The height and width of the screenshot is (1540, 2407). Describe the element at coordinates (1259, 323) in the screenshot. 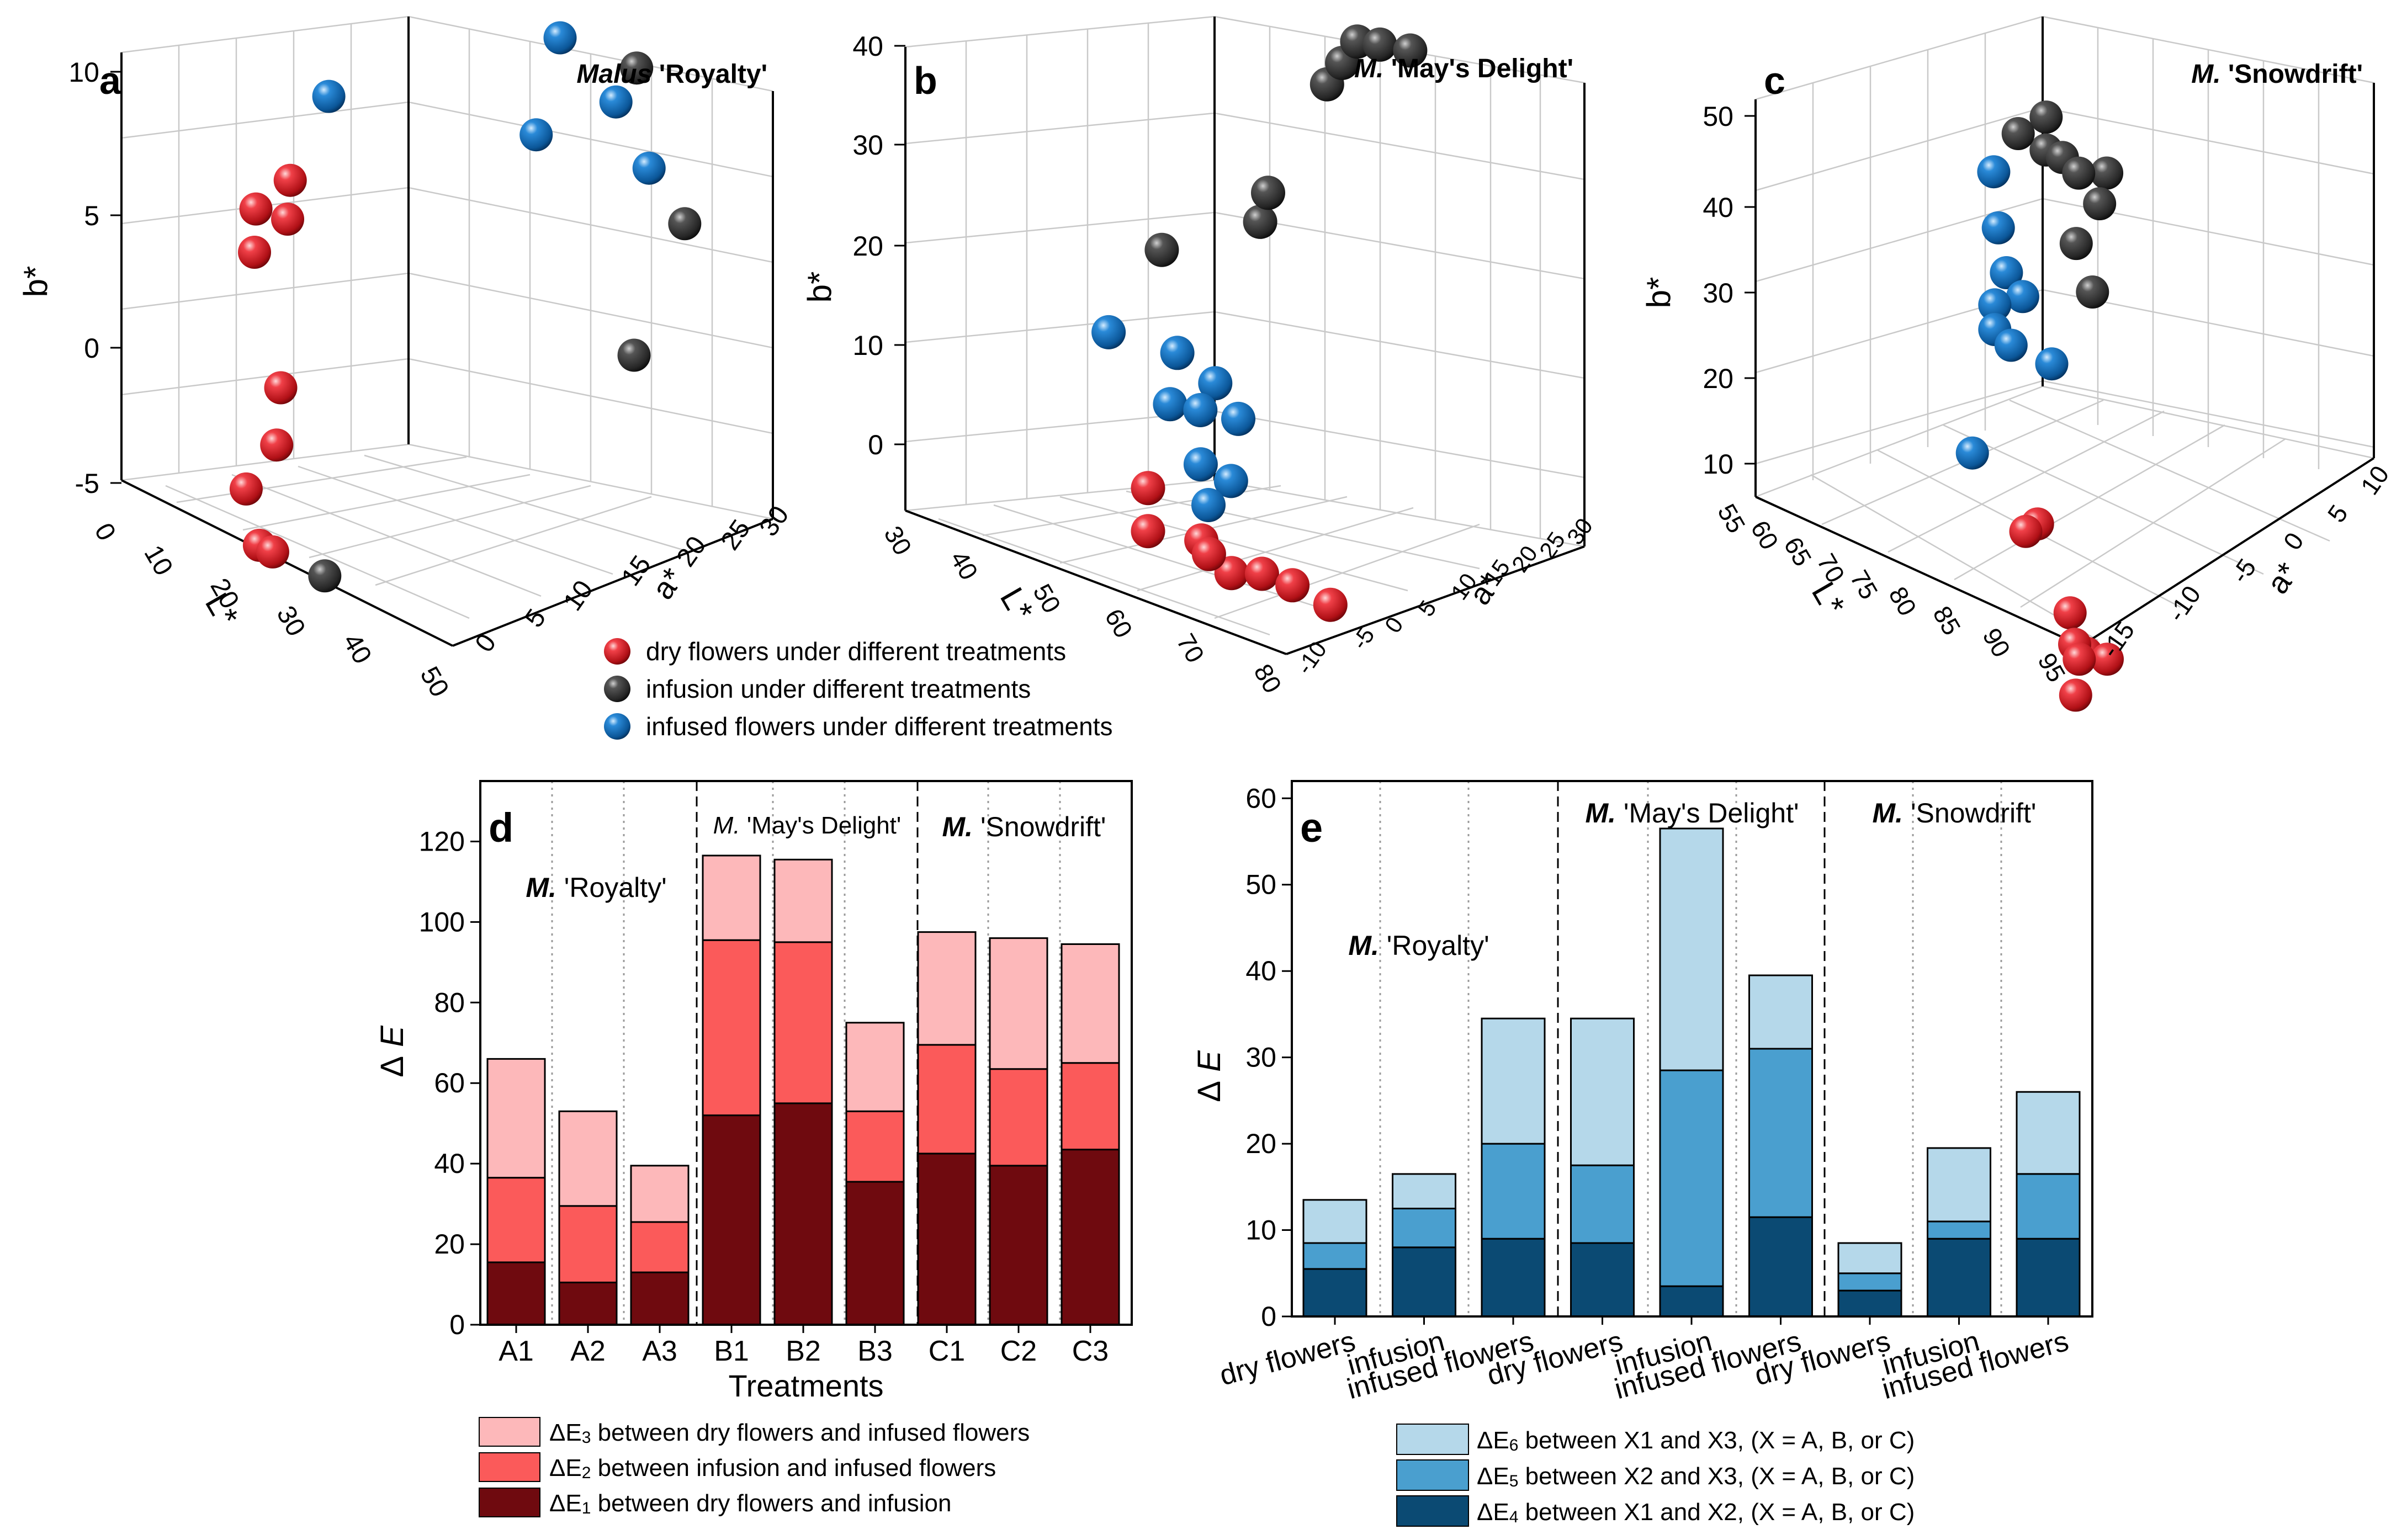

I see `panel-b-points` at that location.